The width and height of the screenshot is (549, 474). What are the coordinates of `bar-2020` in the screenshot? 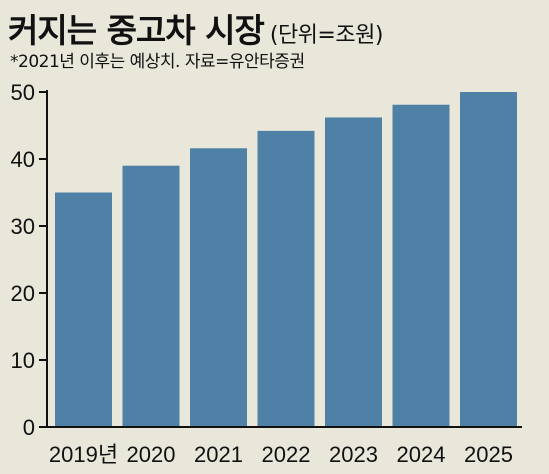 It's located at (151, 296).